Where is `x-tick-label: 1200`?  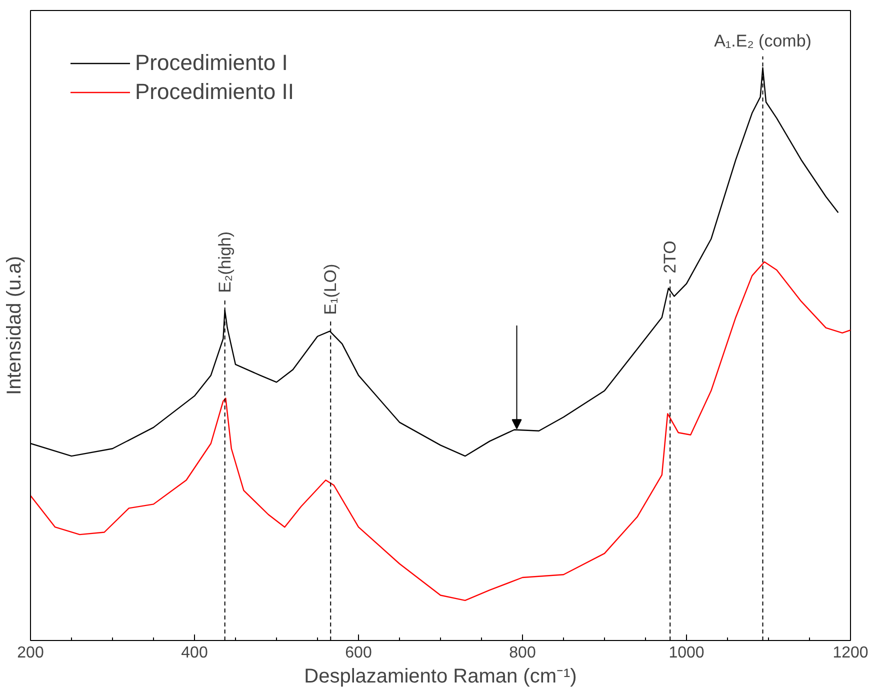
x-tick-label: 1200 is located at coordinates (850, 653).